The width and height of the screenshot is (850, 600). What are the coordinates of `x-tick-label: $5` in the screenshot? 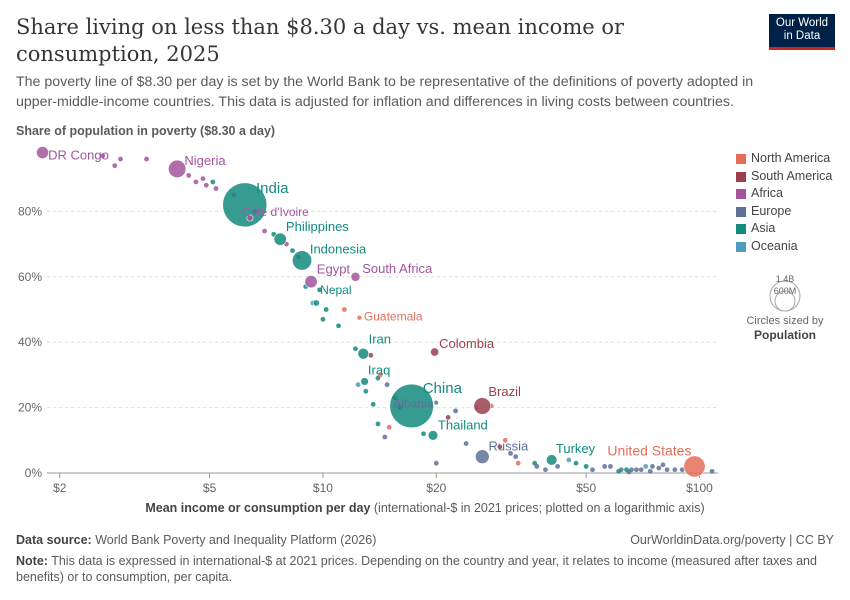 It's located at (210, 488).